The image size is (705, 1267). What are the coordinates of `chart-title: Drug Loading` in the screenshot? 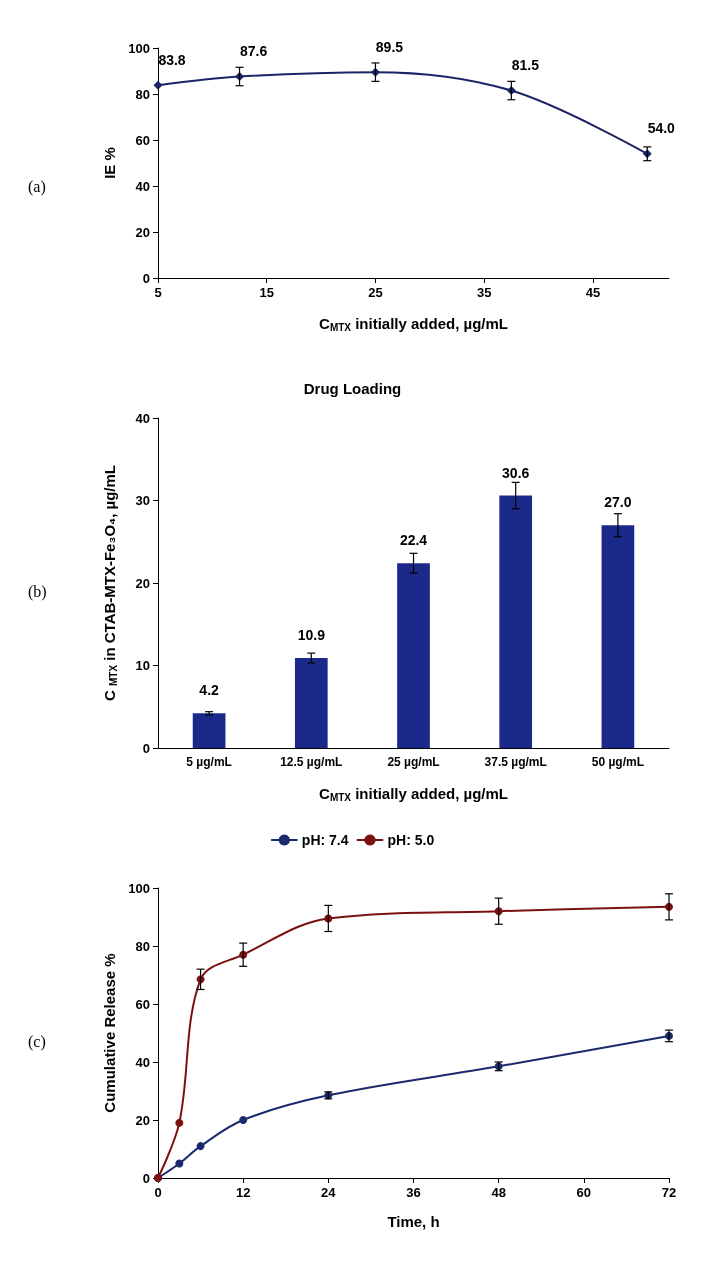 It's located at (352, 388).